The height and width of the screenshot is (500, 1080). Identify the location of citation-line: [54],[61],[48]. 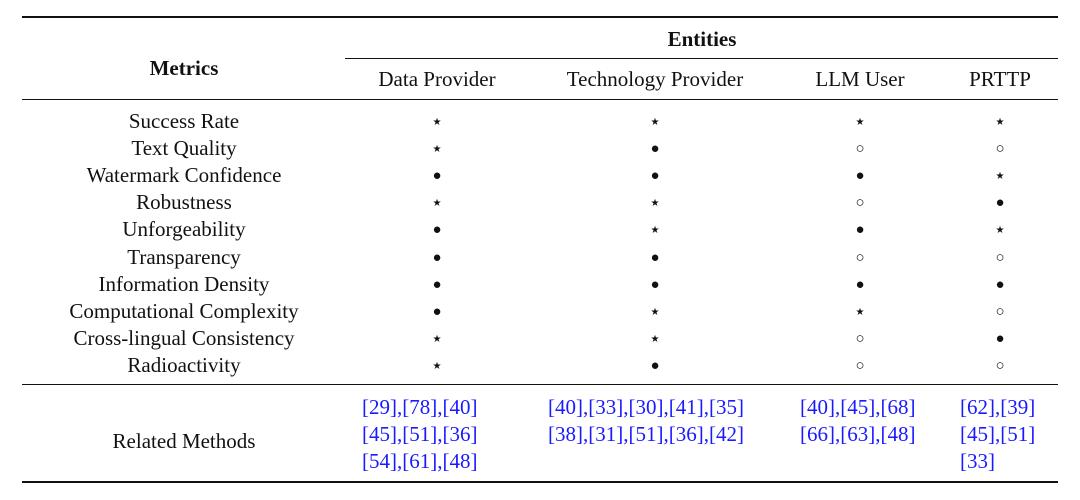
(420, 461).